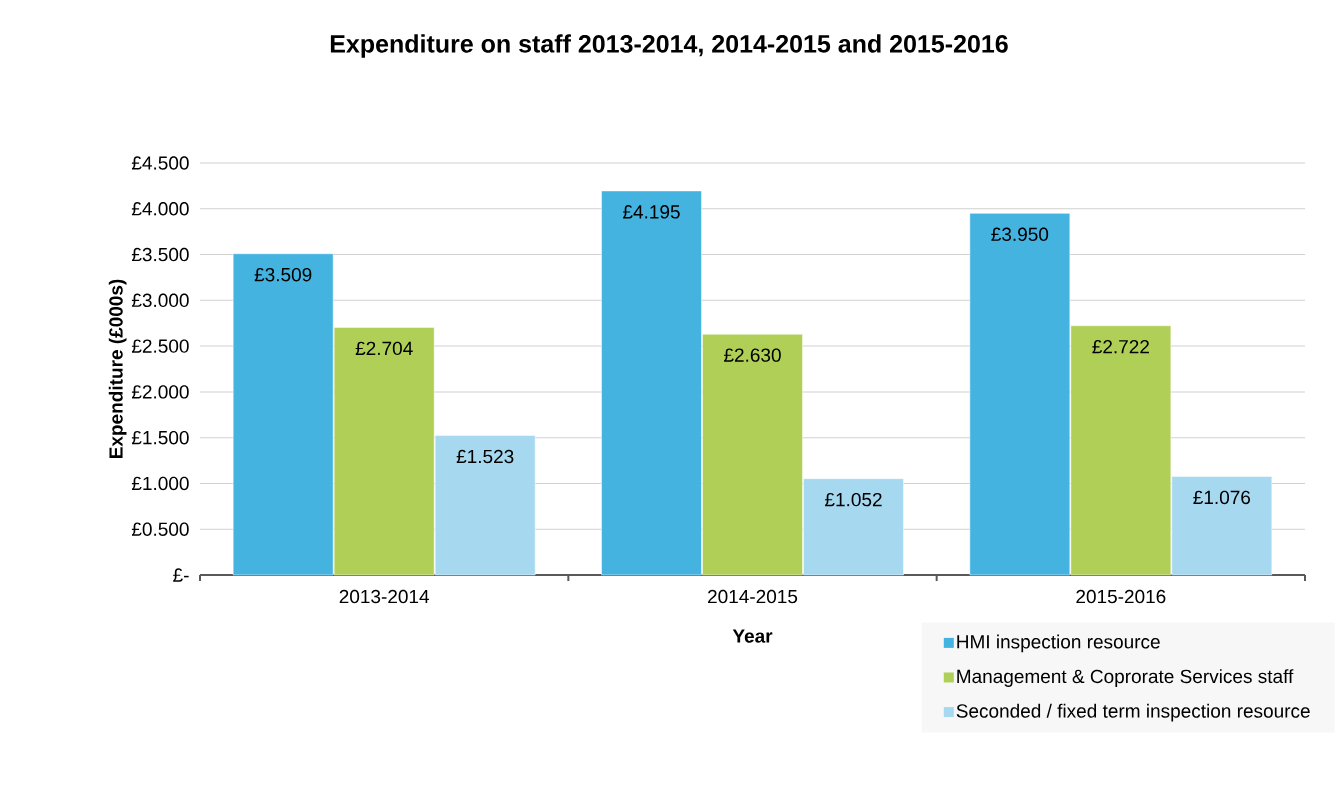 The height and width of the screenshot is (791, 1338). What do you see at coordinates (160, 300) in the screenshot?
I see `y-tick-label: £3.000` at bounding box center [160, 300].